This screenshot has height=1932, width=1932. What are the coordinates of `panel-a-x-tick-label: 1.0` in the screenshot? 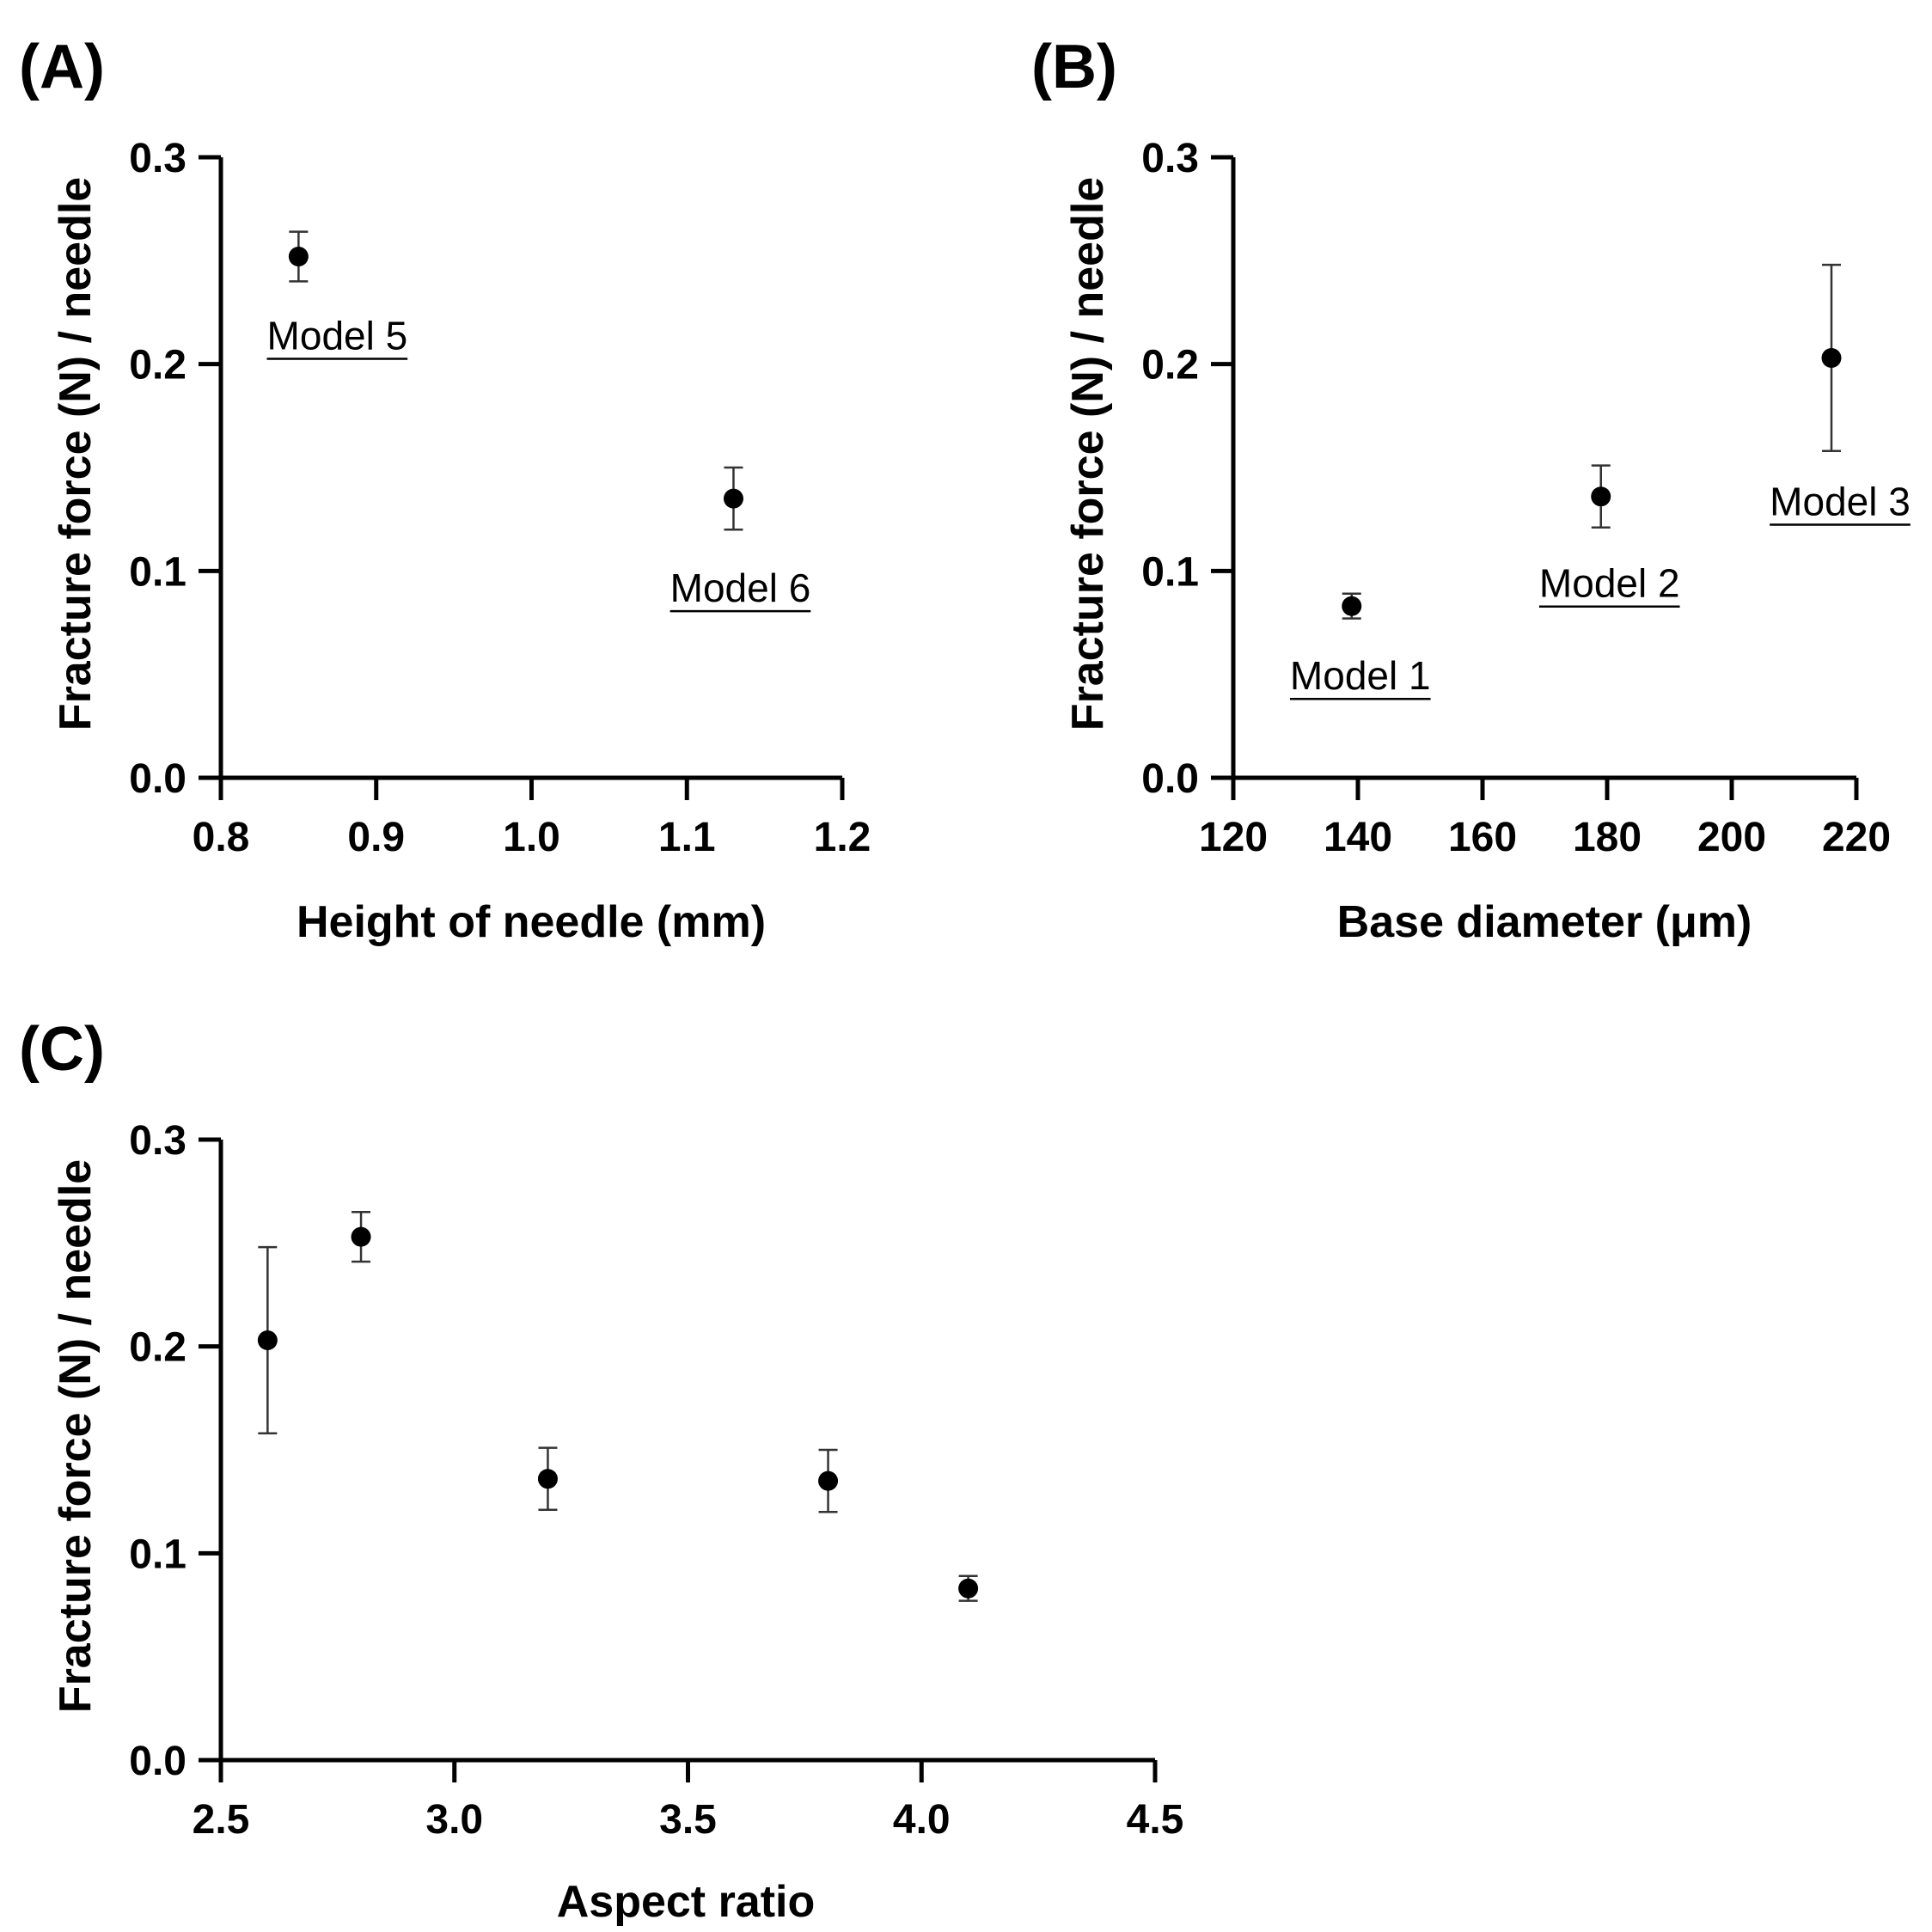 It's located at (531, 837).